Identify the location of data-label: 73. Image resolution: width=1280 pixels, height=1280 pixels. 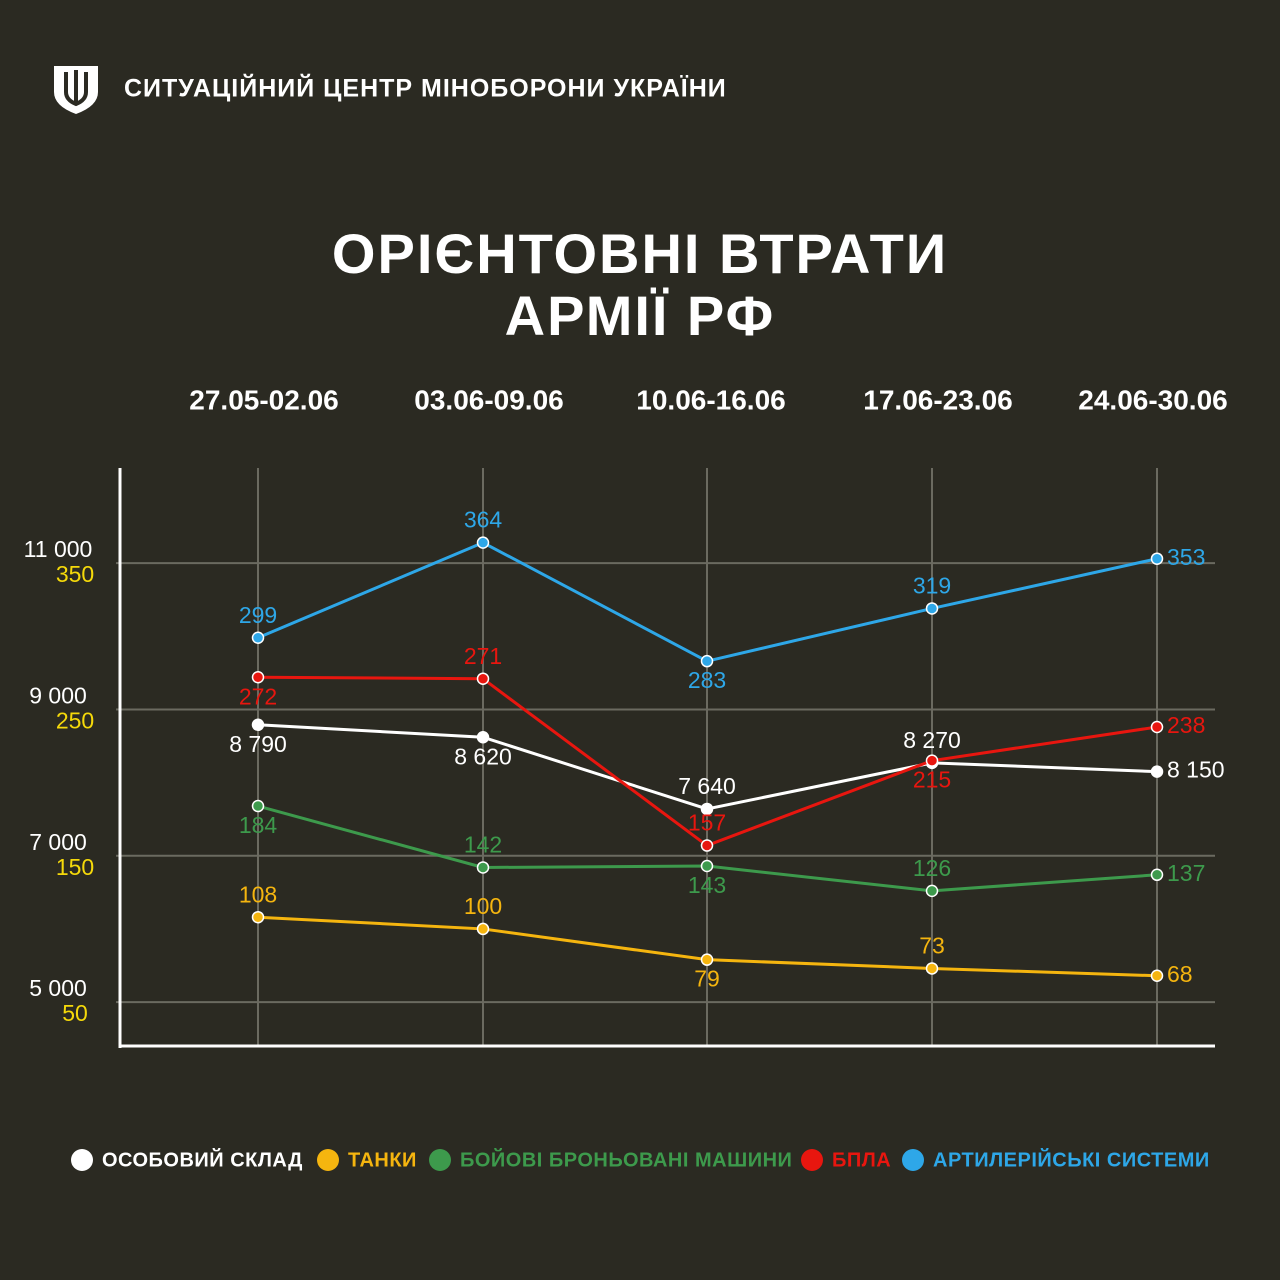
(932, 946).